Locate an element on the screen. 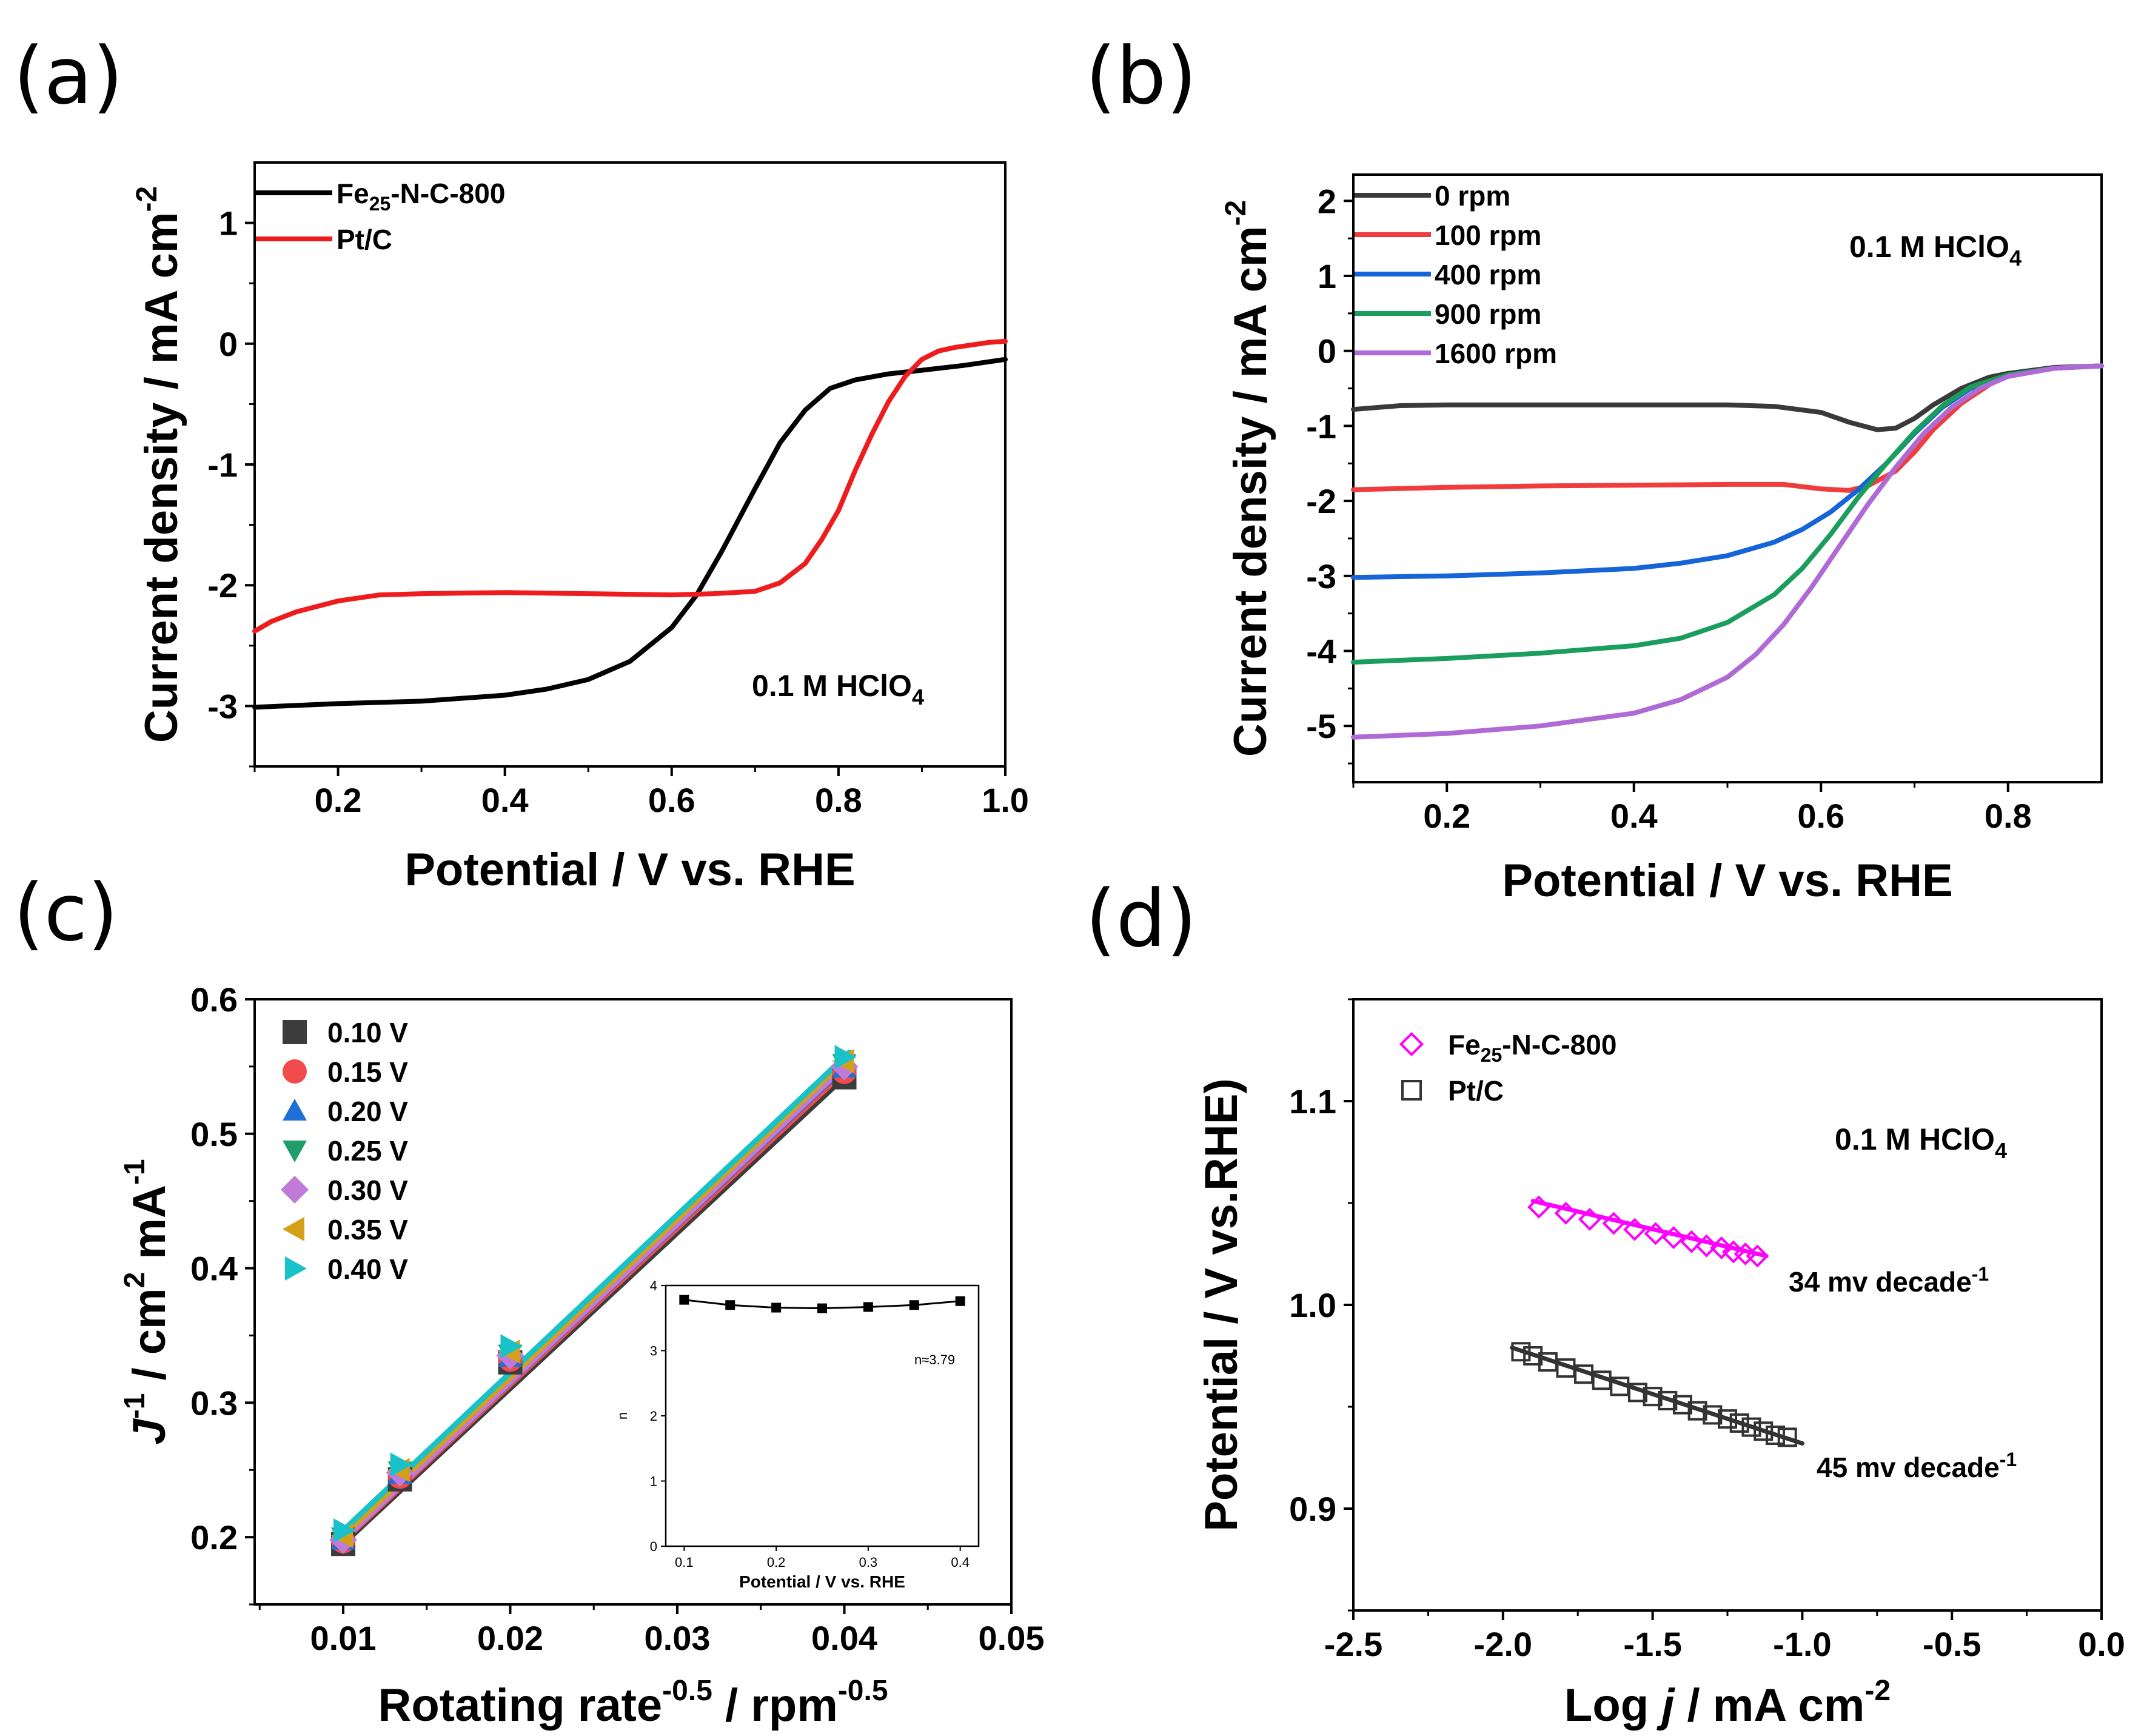  y-tick-label: 0.5 is located at coordinates (214, 1134).